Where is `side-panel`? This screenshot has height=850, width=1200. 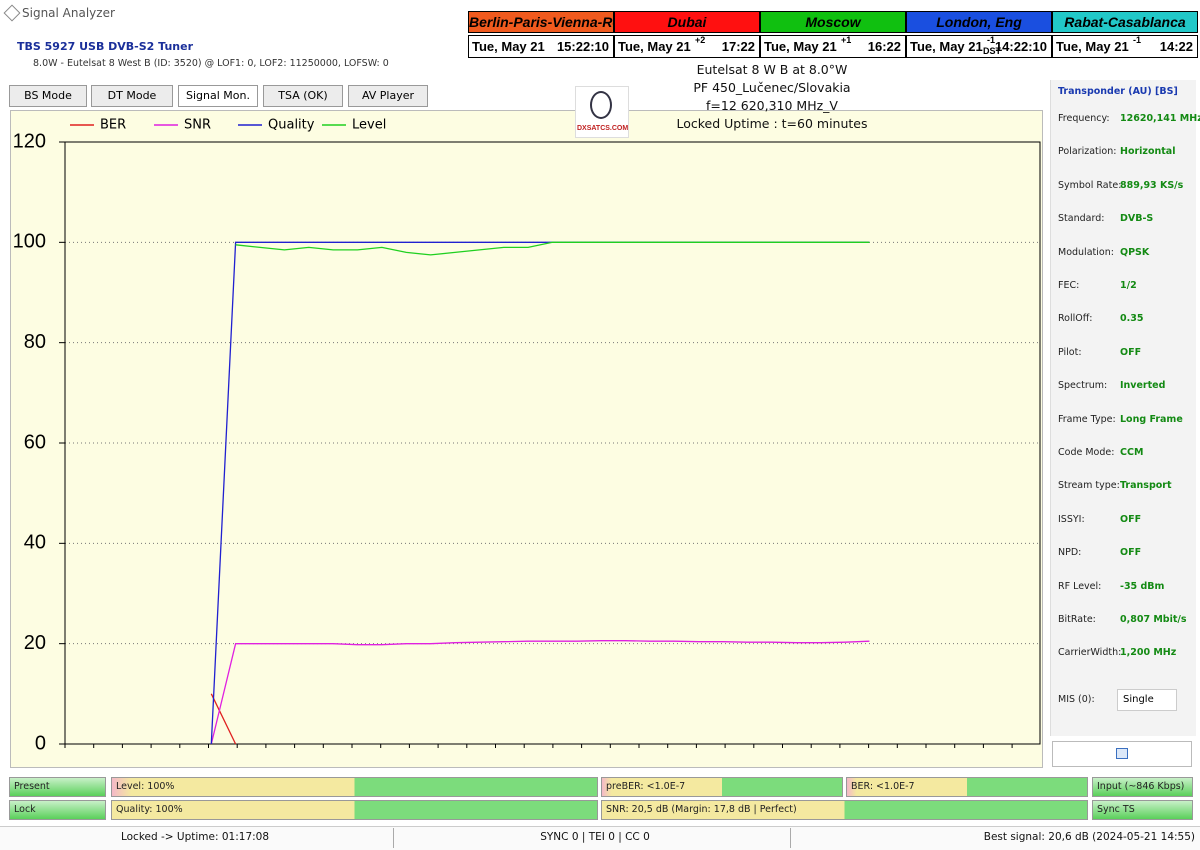 side-panel is located at coordinates (1123, 408).